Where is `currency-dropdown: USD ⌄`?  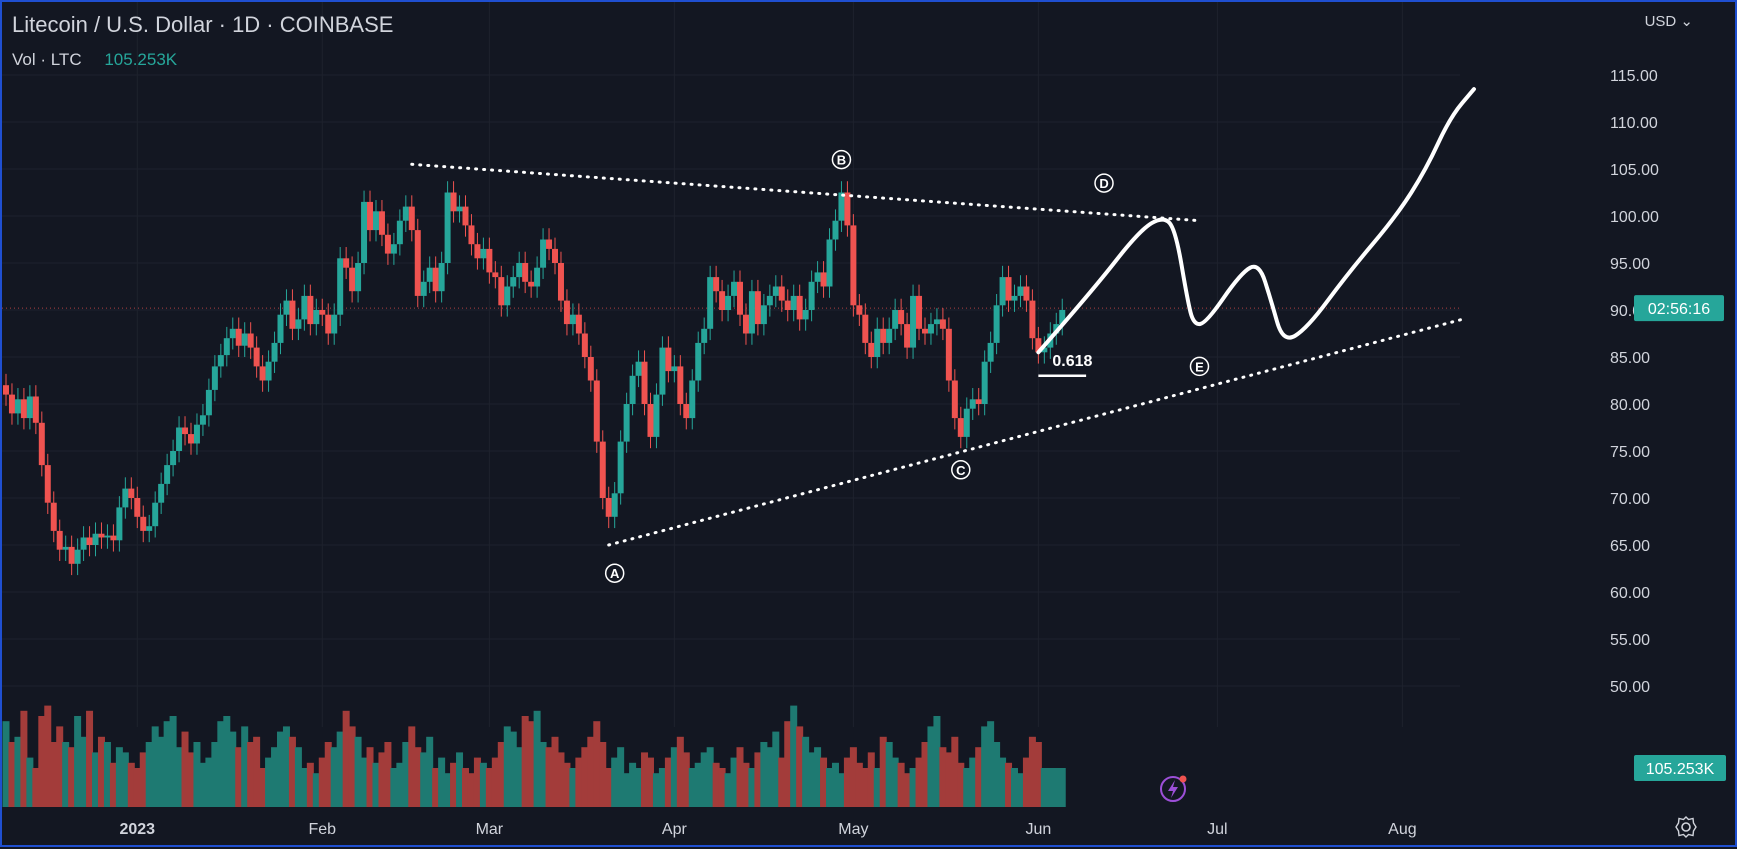
currency-dropdown: USD ⌄ is located at coordinates (1669, 21).